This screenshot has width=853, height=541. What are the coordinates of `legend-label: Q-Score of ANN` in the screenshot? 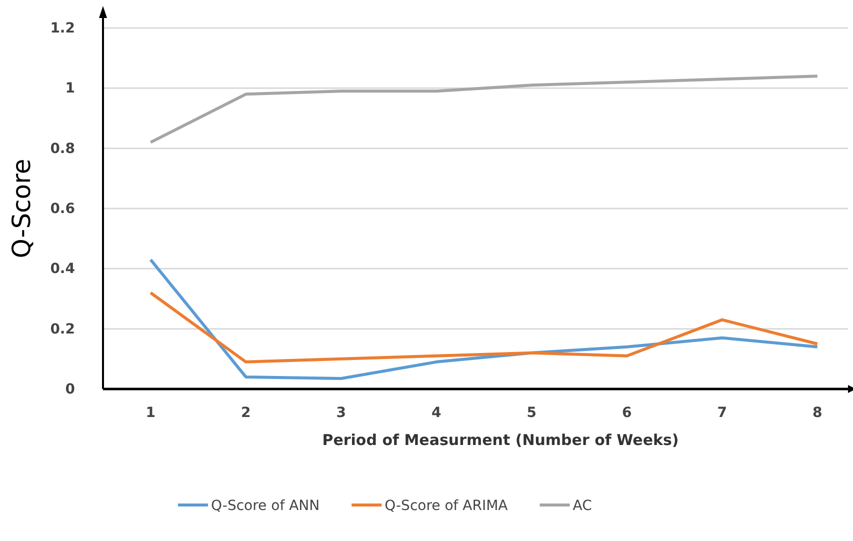 It's located at (265, 506).